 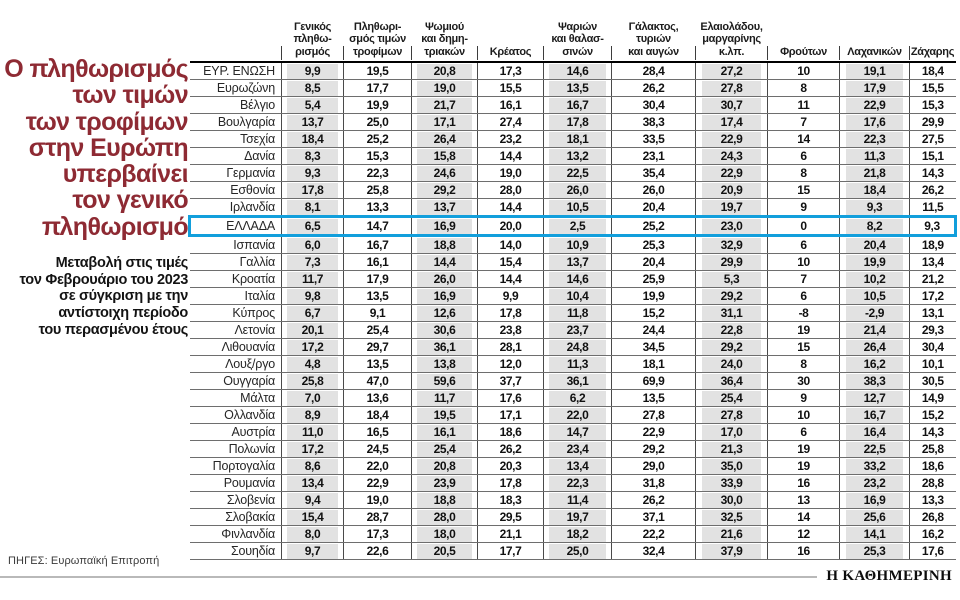 What do you see at coordinates (235, 105) in the screenshot?
I see `row-label: Βέλγιο` at bounding box center [235, 105].